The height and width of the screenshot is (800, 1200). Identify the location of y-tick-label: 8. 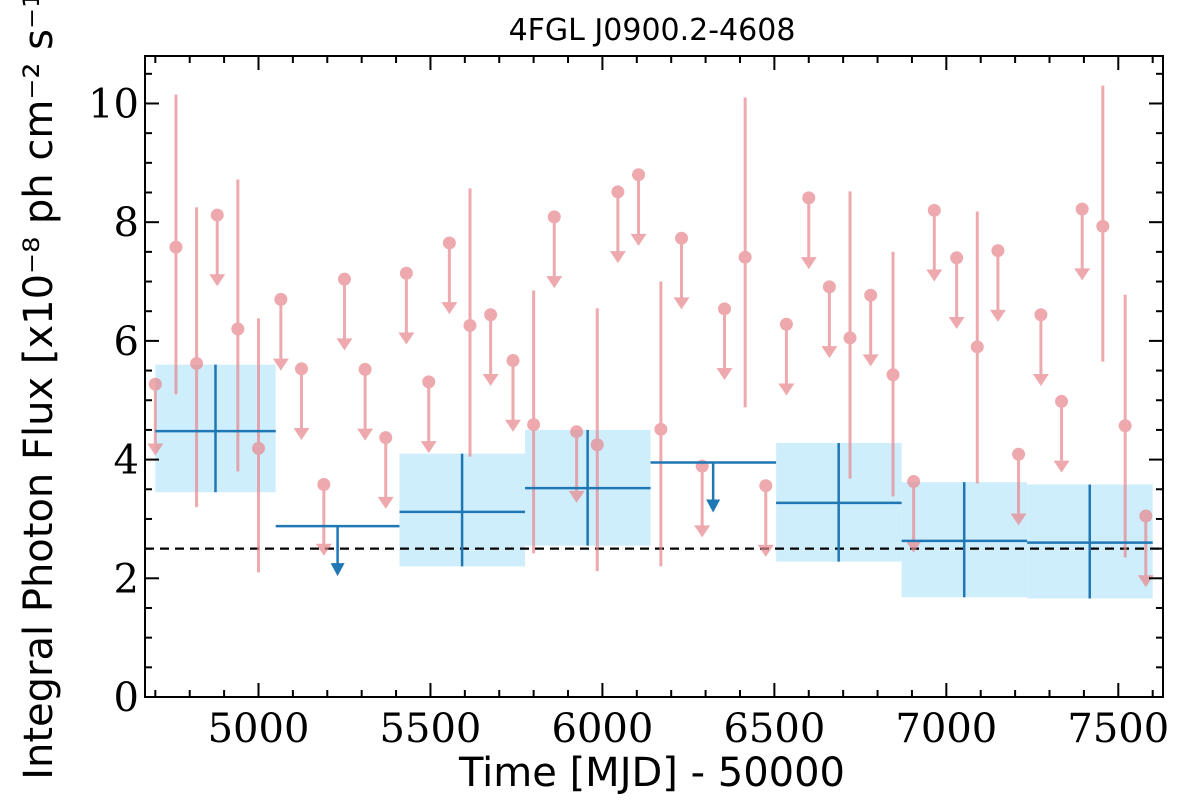
(126, 223).